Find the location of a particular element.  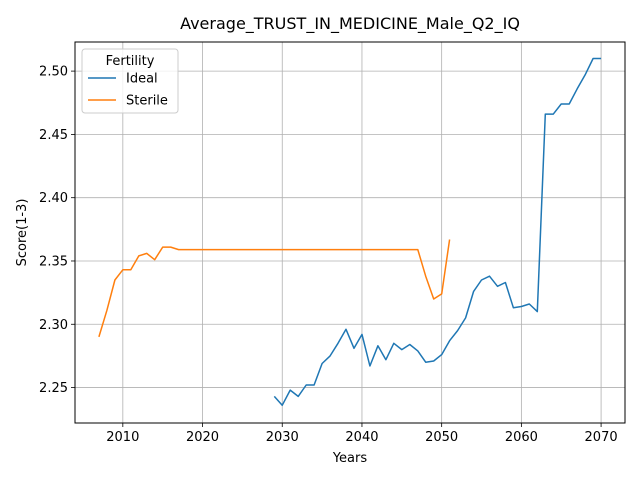

legend-box is located at coordinates (130, 81).